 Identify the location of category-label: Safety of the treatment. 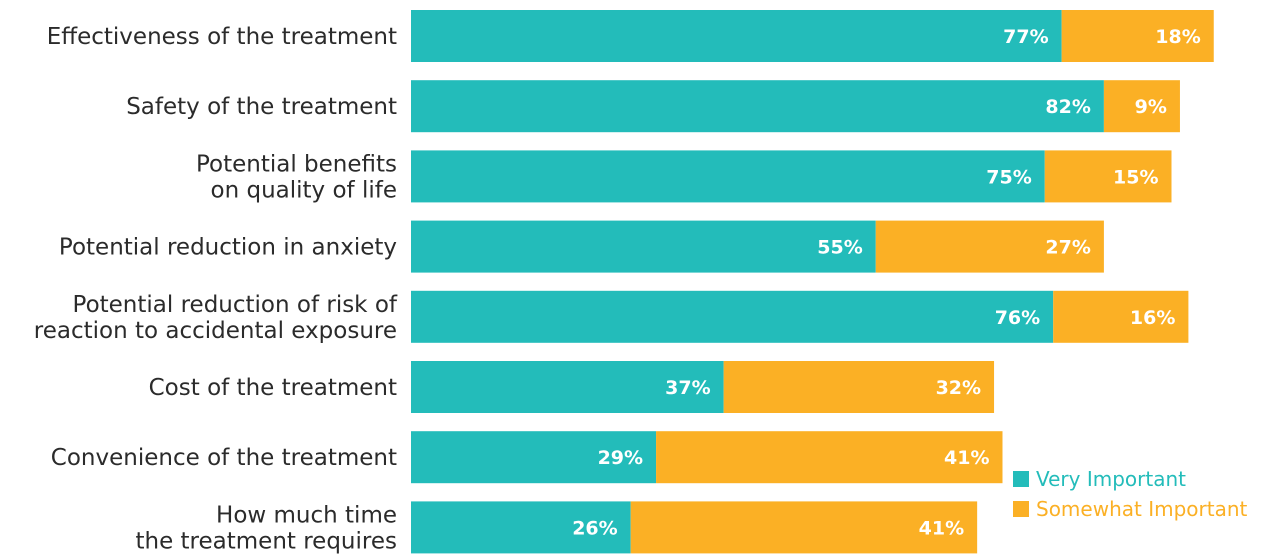
(261, 107).